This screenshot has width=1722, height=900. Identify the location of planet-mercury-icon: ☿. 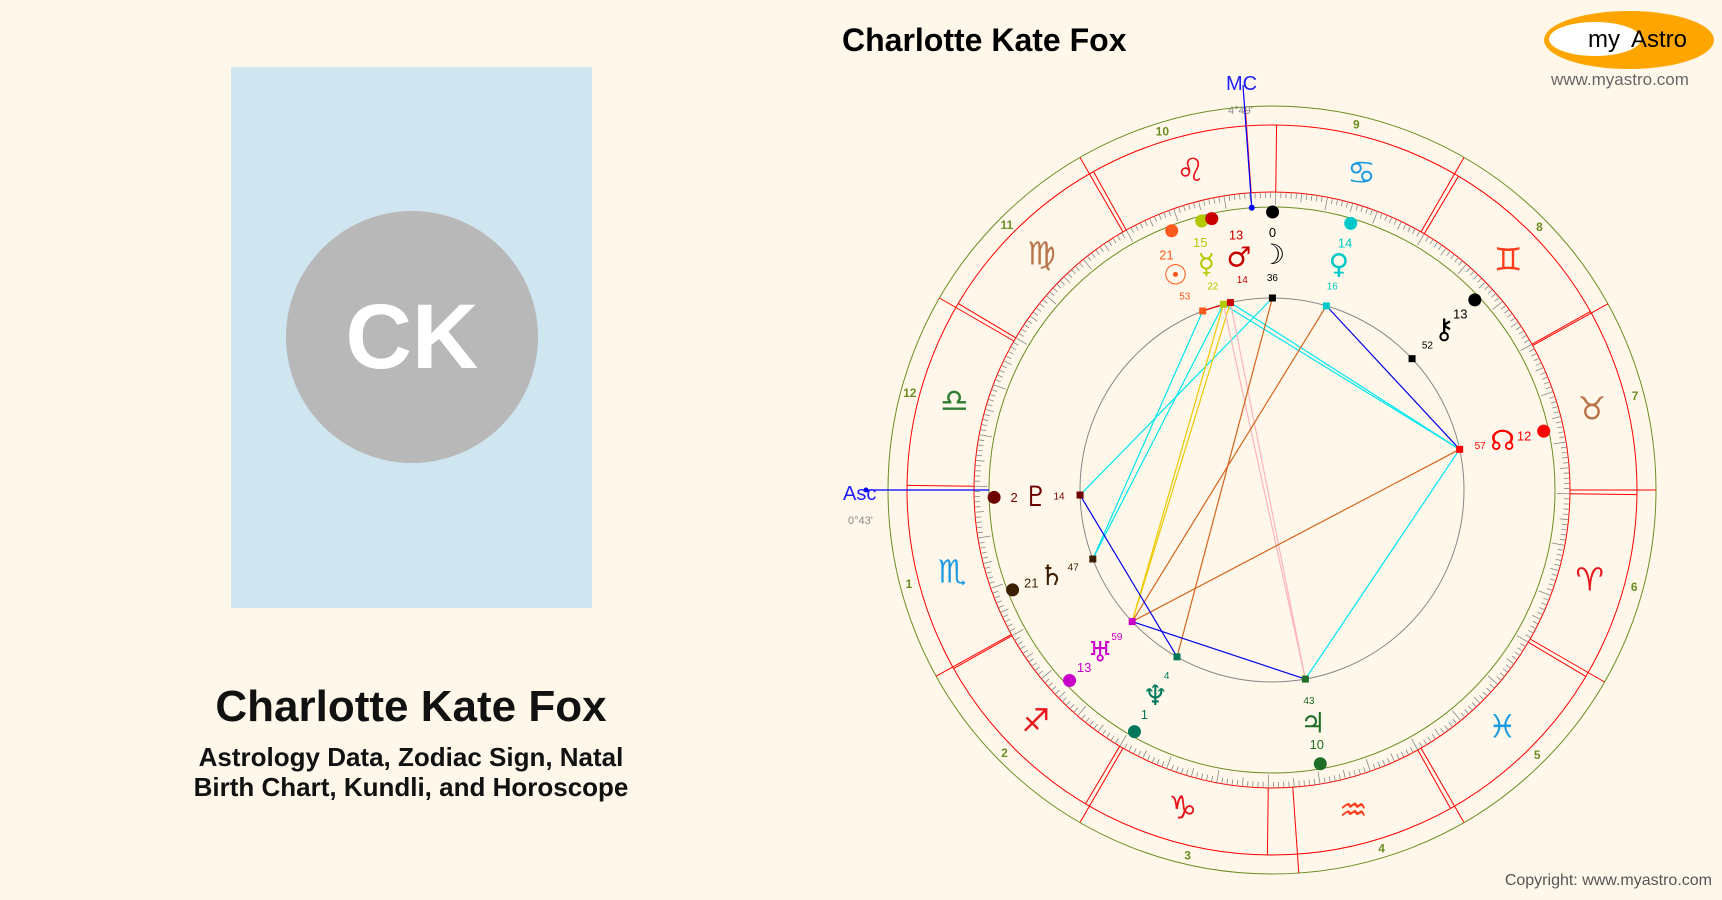
(1206, 263).